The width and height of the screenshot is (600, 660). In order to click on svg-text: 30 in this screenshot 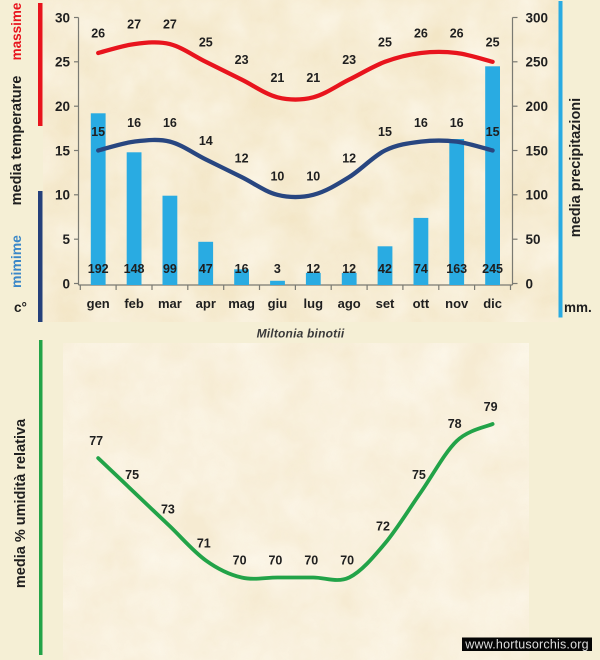, I will do `click(62, 17)`.